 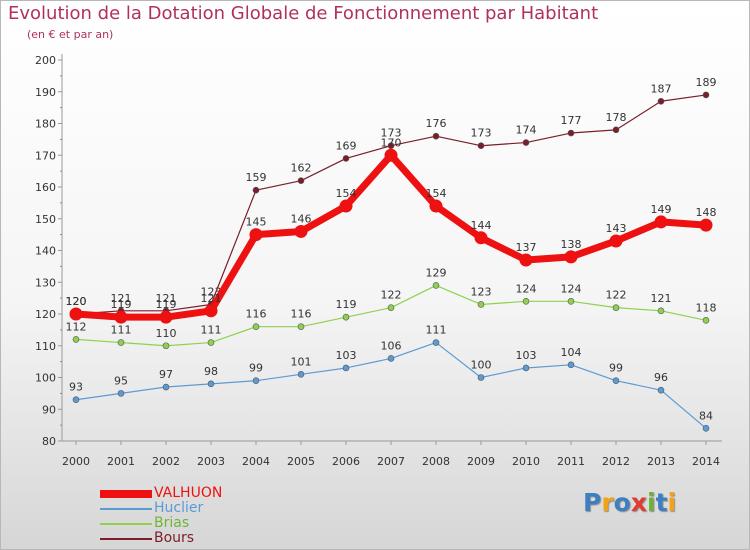 What do you see at coordinates (45, 60) in the screenshot?
I see `y-tick-label: 200` at bounding box center [45, 60].